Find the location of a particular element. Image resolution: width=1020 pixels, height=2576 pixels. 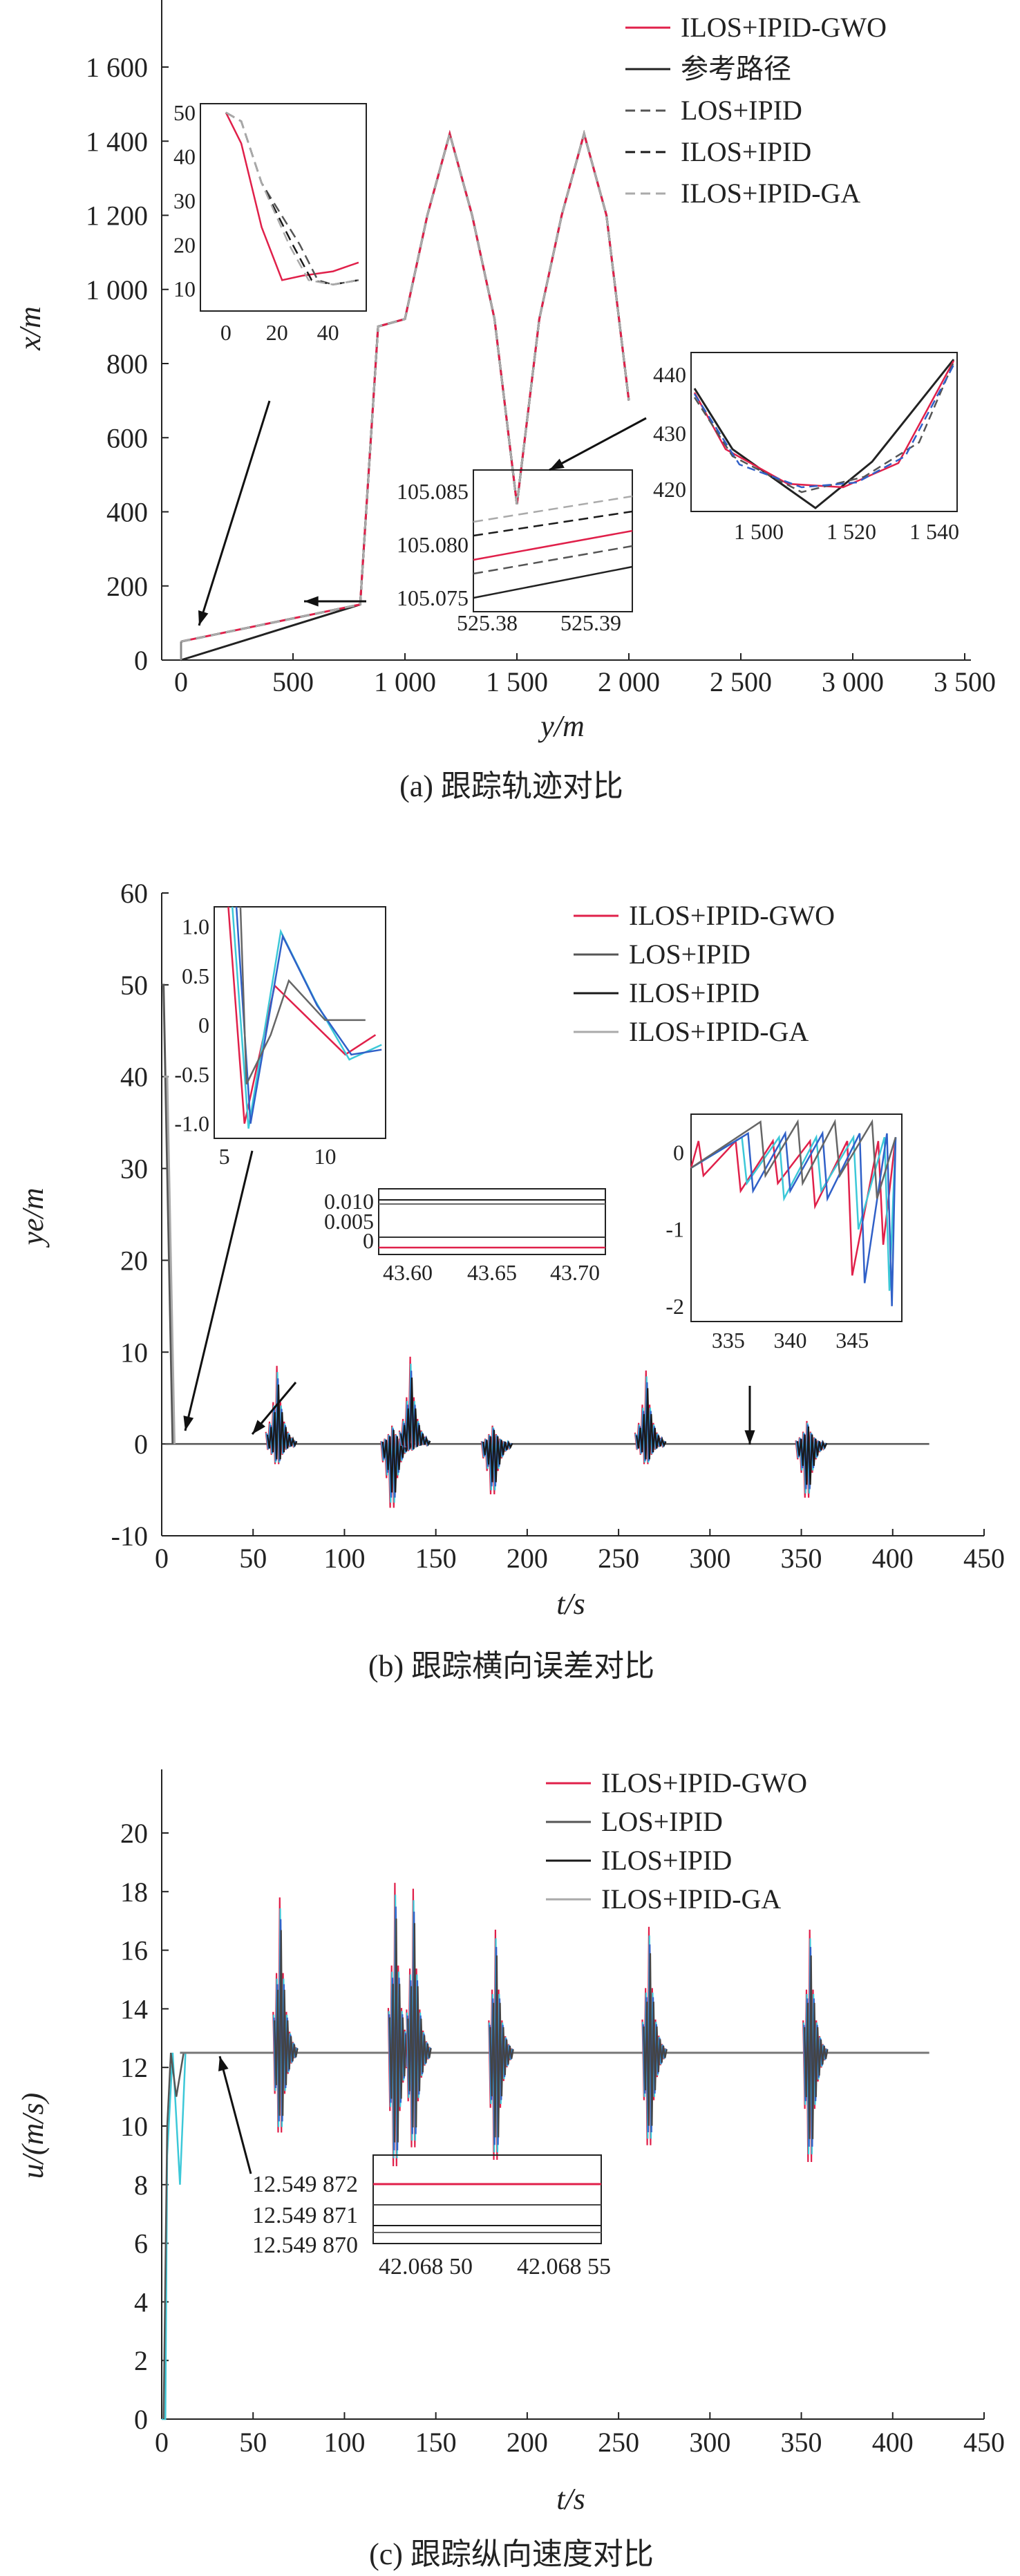

series-startup is located at coordinates (174, 2236).